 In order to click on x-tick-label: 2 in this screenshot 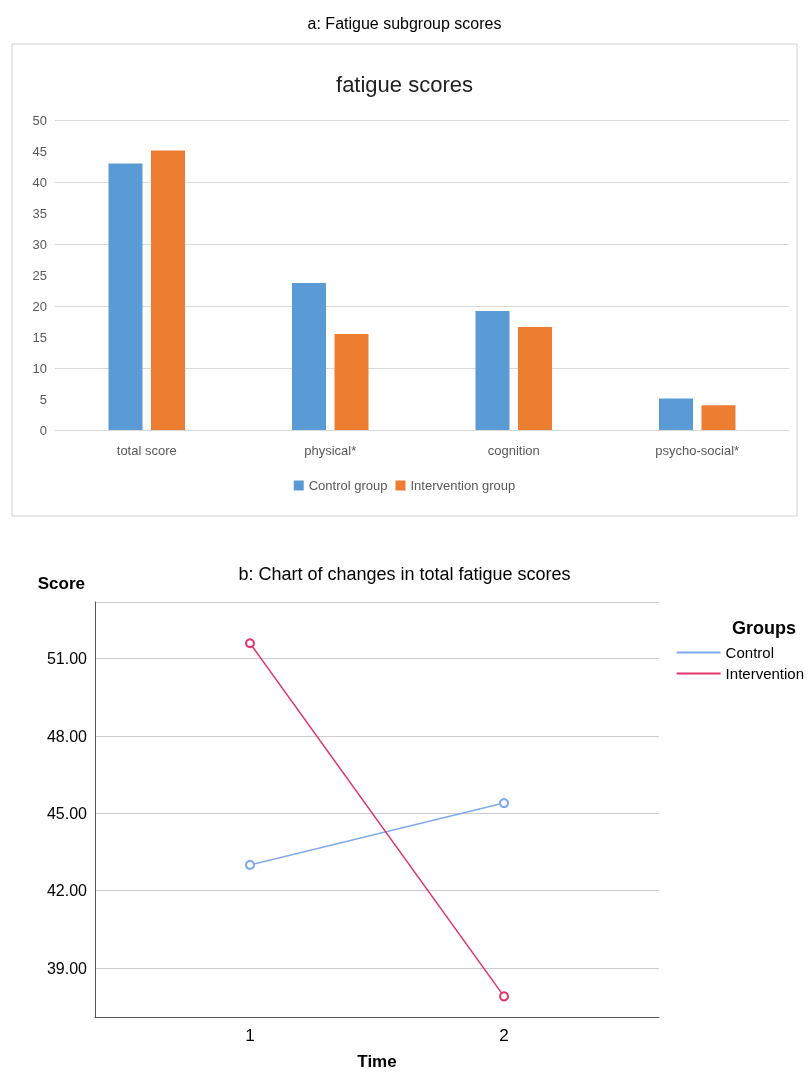, I will do `click(504, 1035)`.